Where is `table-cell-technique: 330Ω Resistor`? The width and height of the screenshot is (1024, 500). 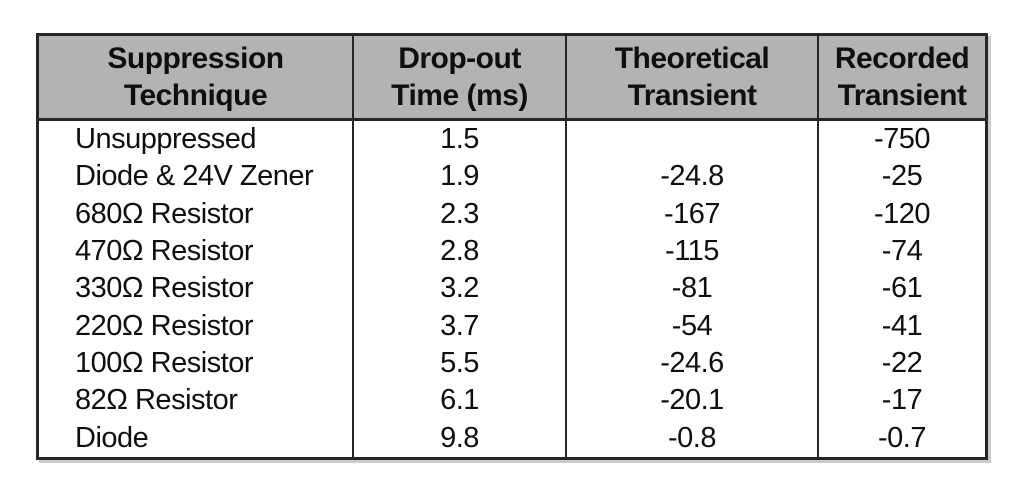 table-cell-technique: 330Ω Resistor is located at coordinates (196, 289).